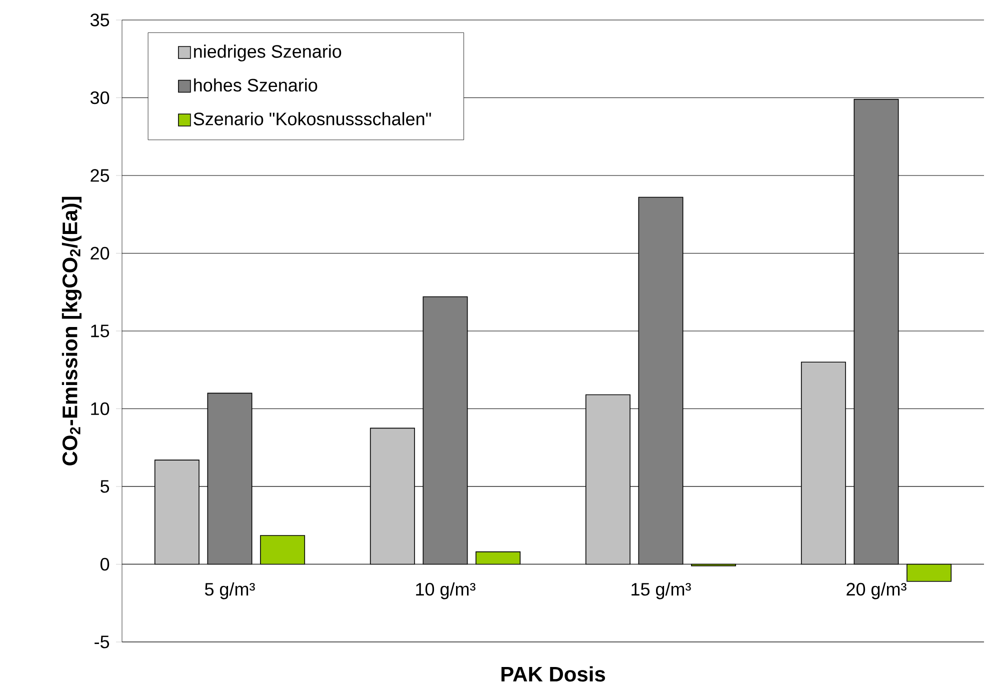 The height and width of the screenshot is (687, 987). What do you see at coordinates (105, 564) in the screenshot?
I see `y-tick-label: 0` at bounding box center [105, 564].